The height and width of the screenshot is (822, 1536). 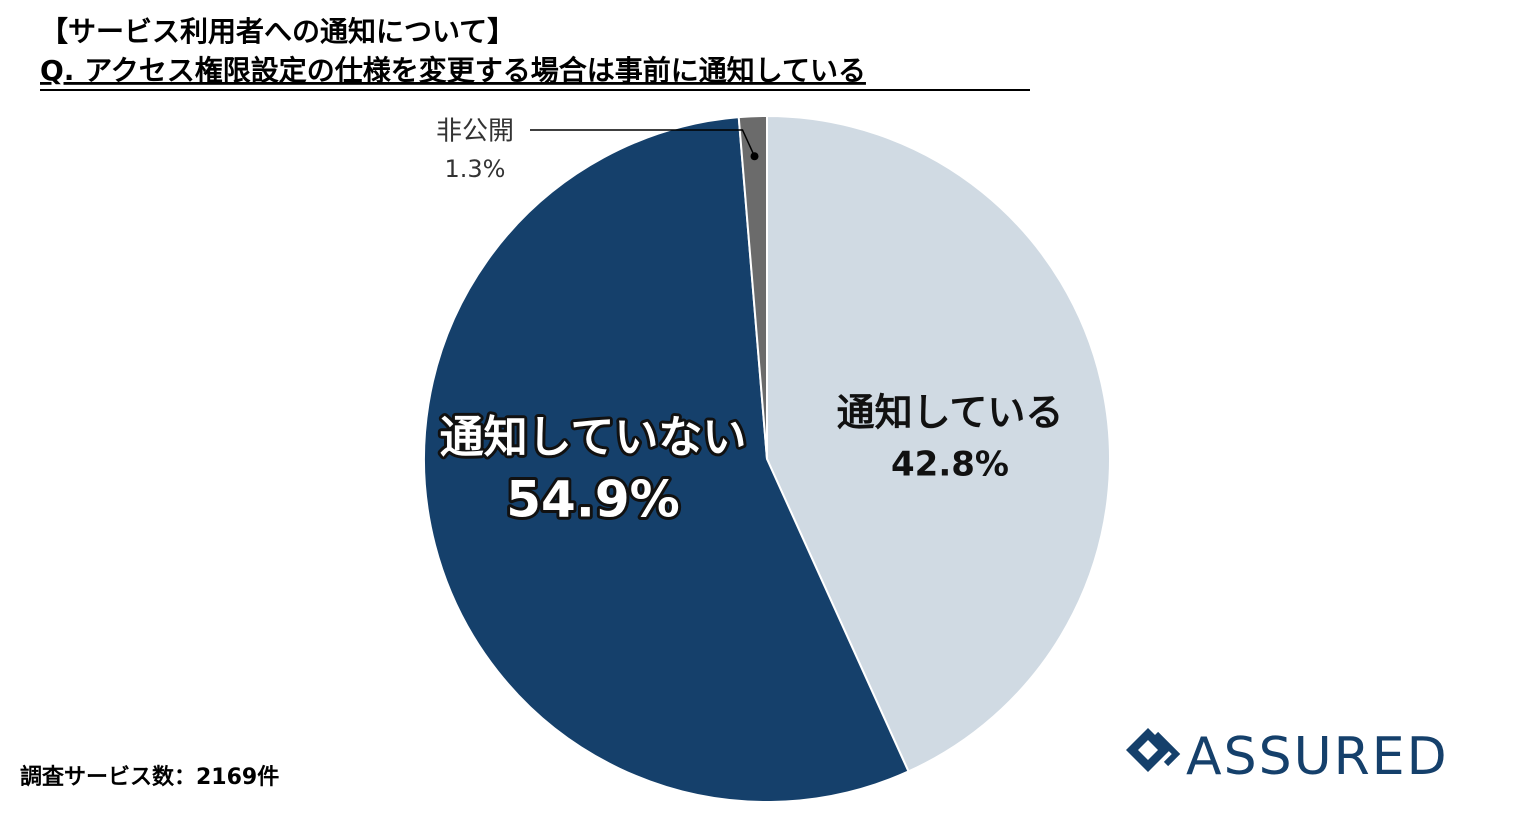 I want to click on leader-line, so click(x=643, y=143).